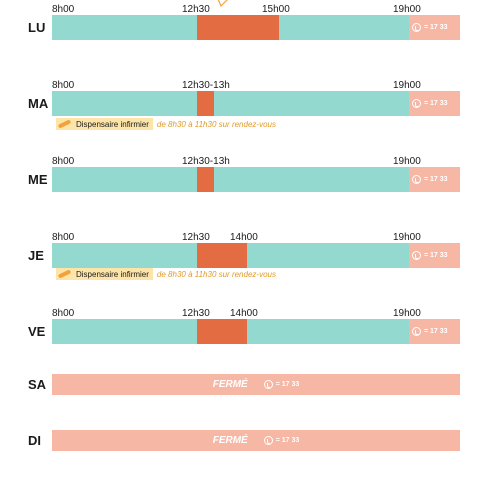 The height and width of the screenshot is (486, 484). I want to click on ve-time-close: 19h00, so click(407, 313).